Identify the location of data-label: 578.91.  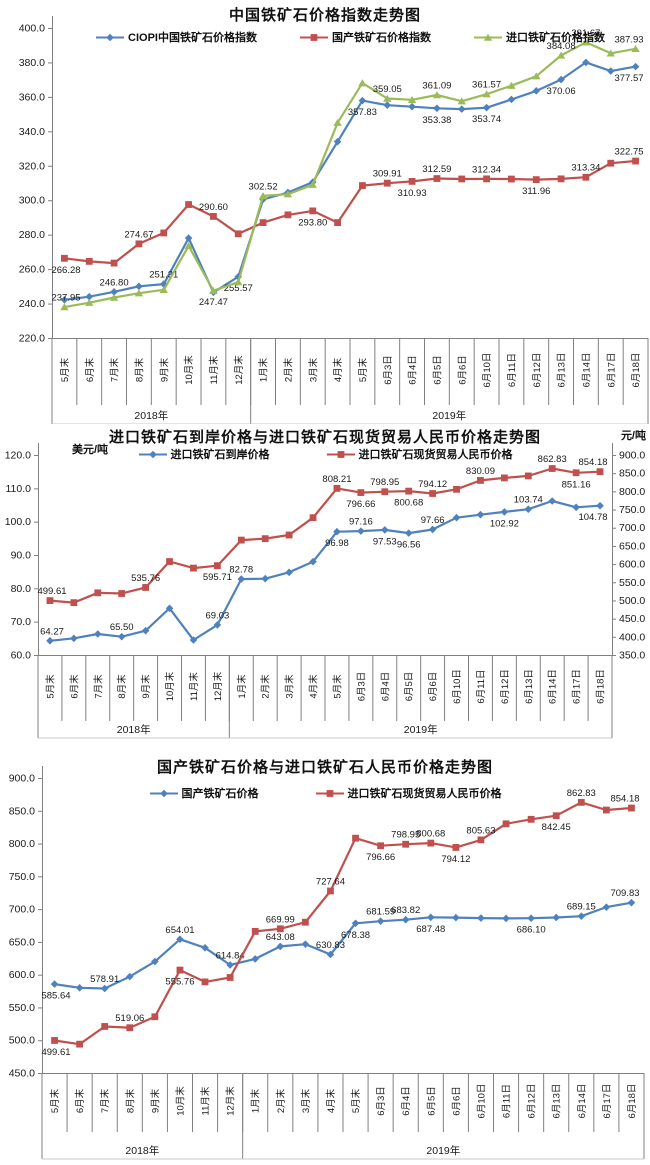
(104, 979).